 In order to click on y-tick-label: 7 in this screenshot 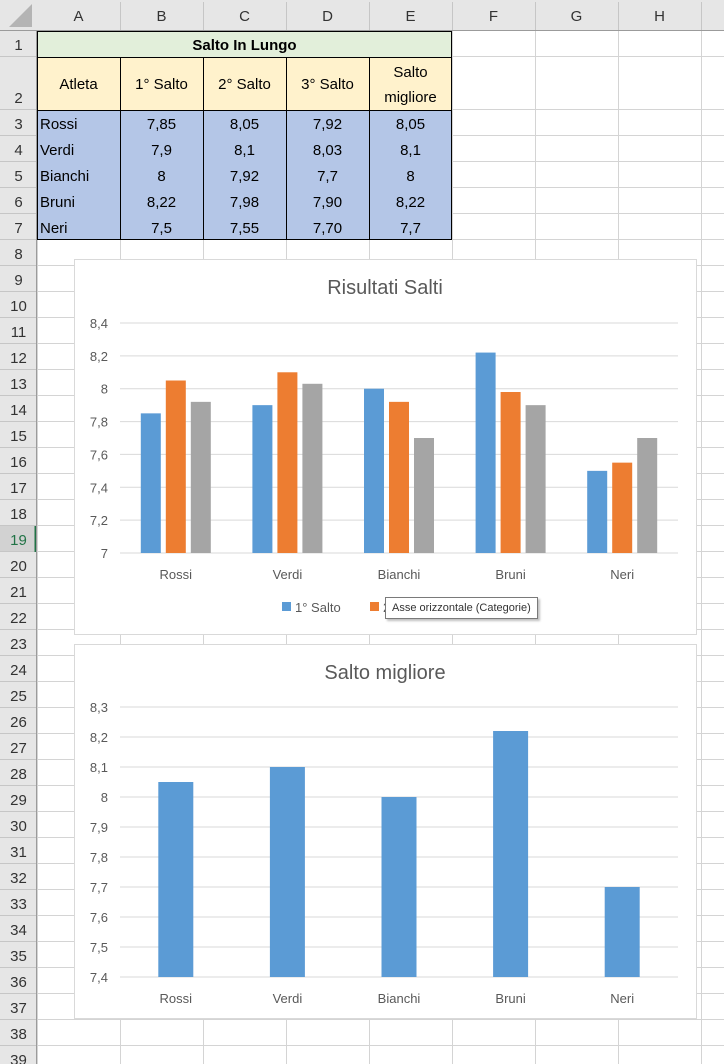, I will do `click(104, 553)`.